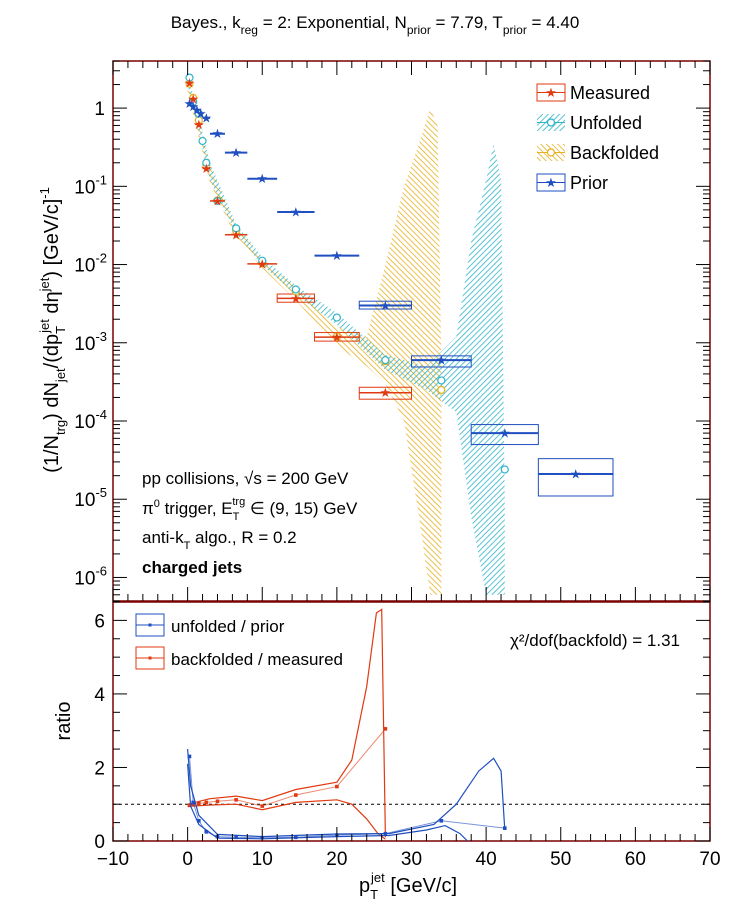  I want to click on legend-prior: ★ Prior, so click(572, 183).